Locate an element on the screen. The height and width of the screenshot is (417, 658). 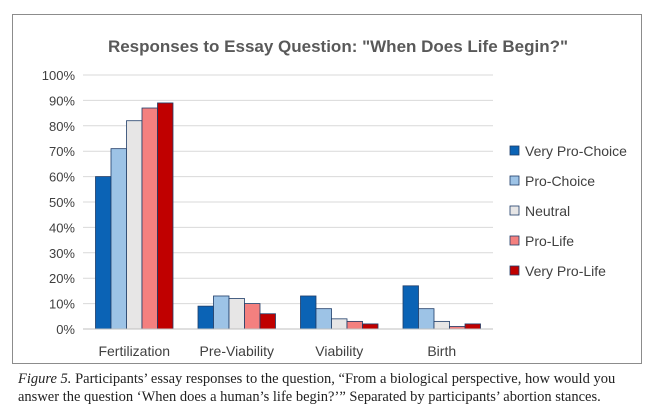
legend-label: Pro-Life is located at coordinates (549, 241).